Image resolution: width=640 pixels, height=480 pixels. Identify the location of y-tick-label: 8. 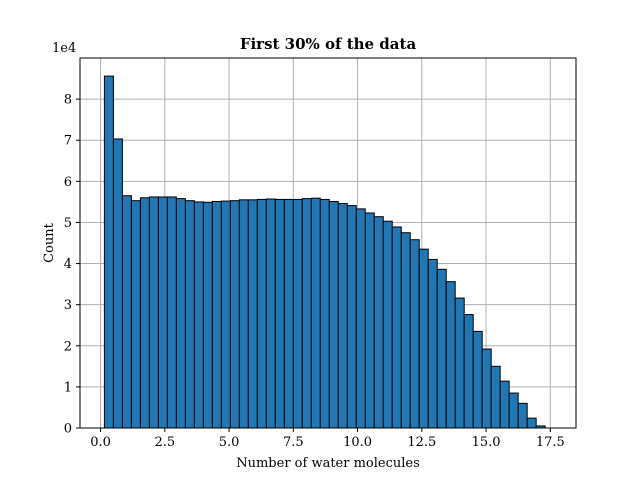
(68, 100).